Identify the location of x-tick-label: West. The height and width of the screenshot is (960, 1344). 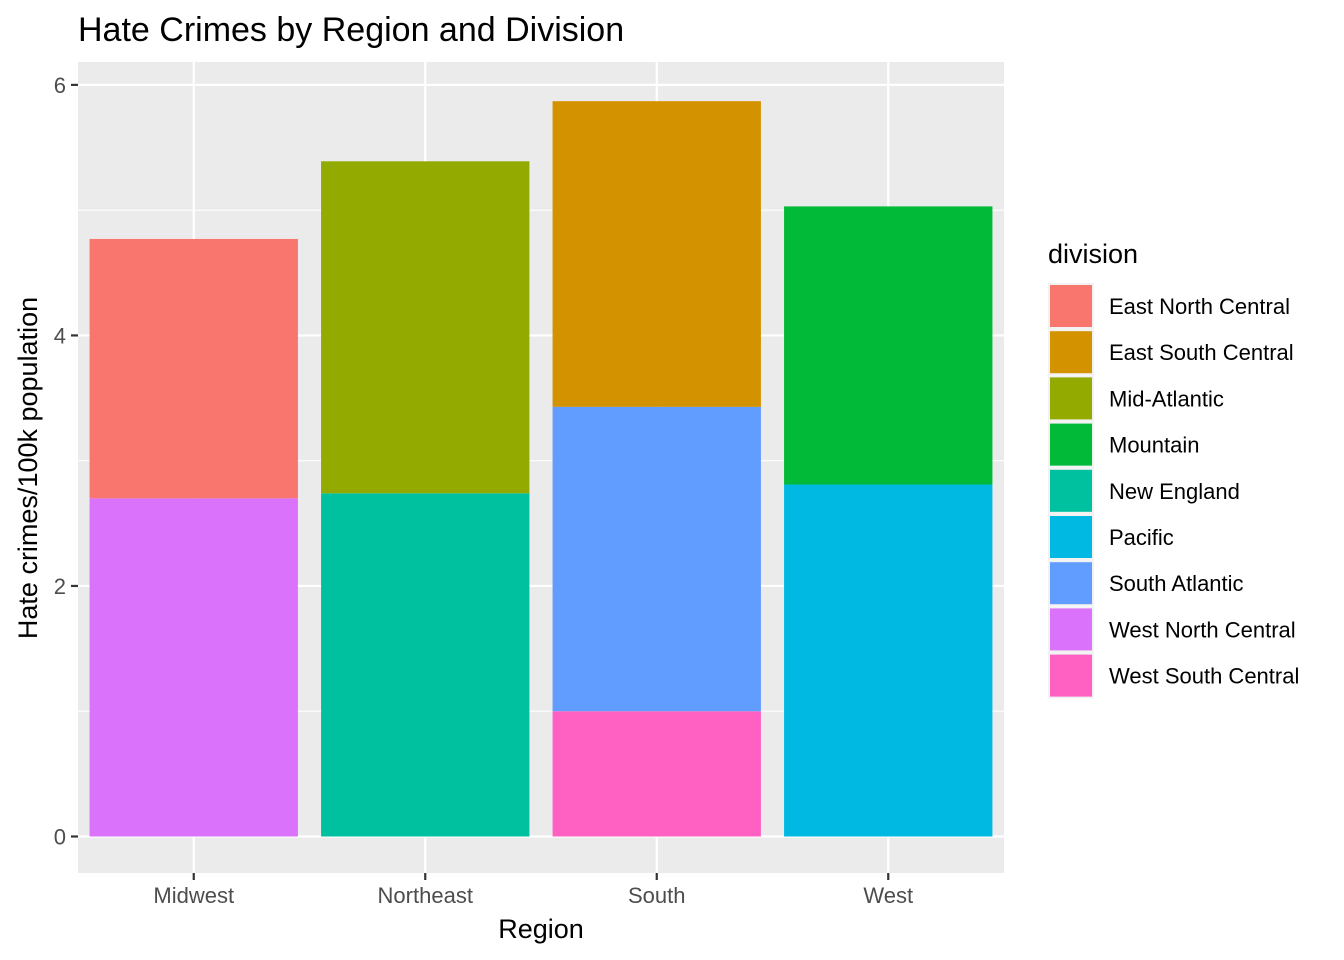
(888, 895).